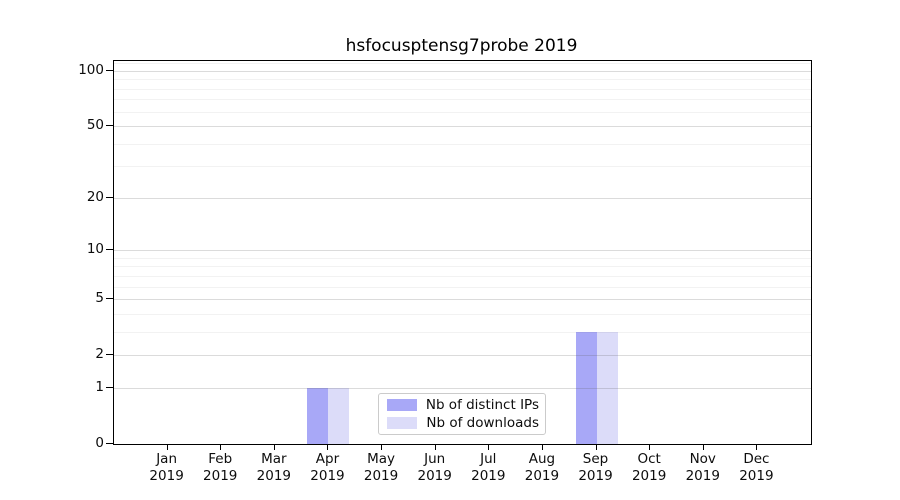 This screenshot has width=900, height=500. I want to click on chart-title: hsfocusptensg7probe 2019, so click(461, 46).